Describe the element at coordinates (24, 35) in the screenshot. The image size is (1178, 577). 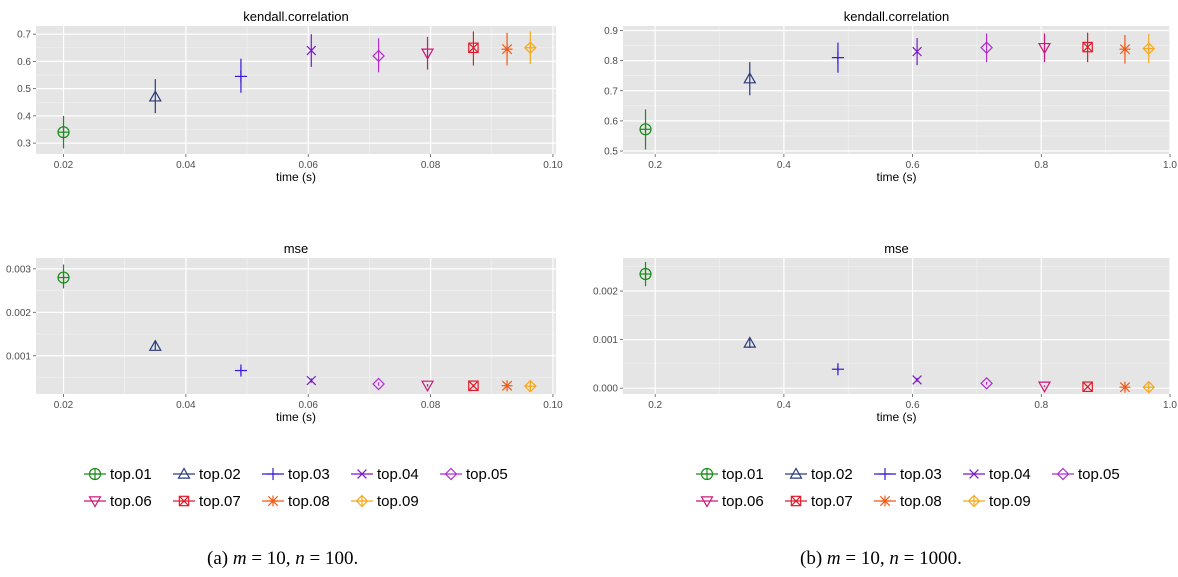
I see `y-tick-label: 0.7` at that location.